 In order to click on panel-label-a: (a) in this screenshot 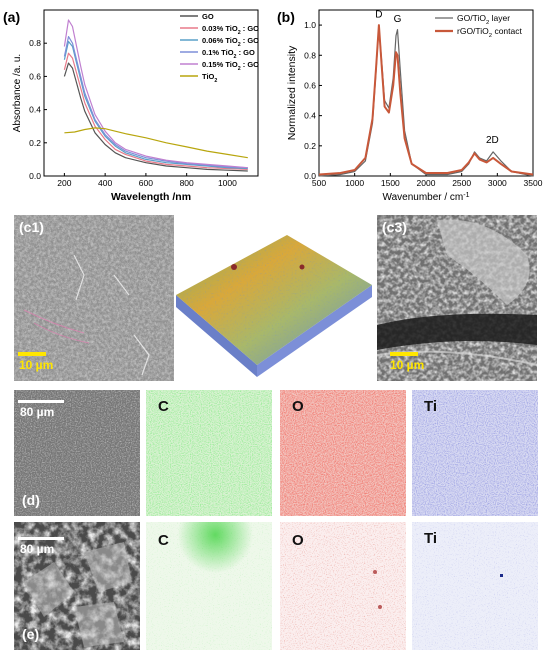, I will do `click(11, 17)`.